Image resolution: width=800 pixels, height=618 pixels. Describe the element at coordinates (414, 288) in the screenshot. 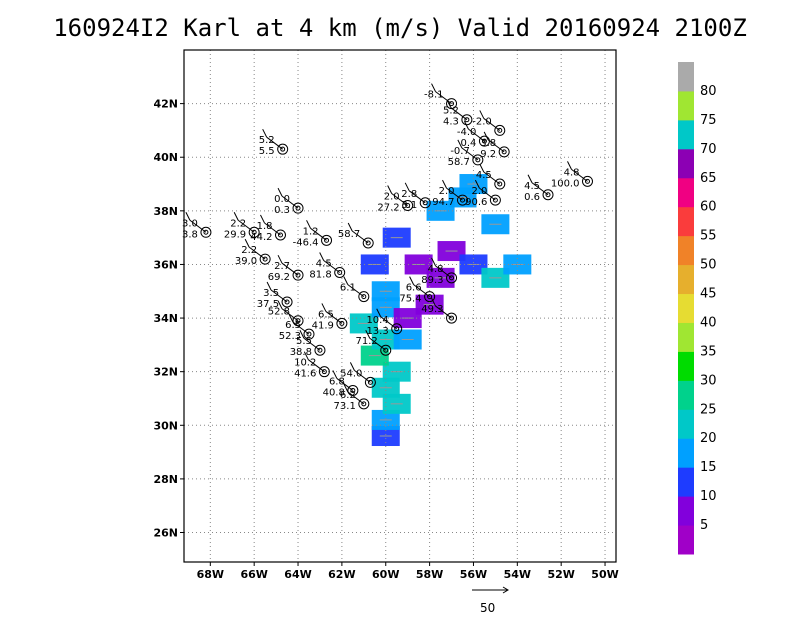

I see `observation-label: 6.6` at that location.